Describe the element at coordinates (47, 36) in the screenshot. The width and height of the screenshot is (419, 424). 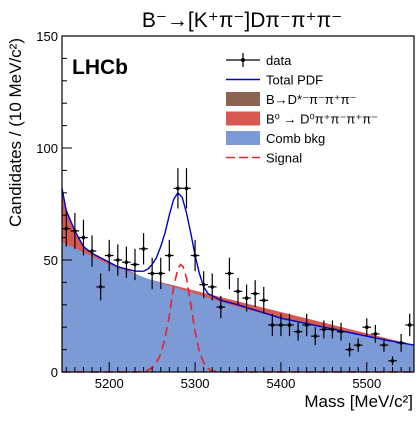
I see `y-tick-label: 150` at that location.